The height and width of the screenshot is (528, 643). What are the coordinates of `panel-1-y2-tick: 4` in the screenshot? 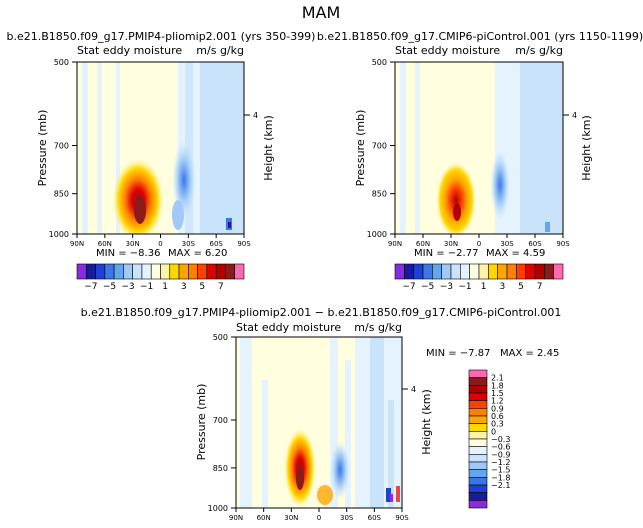 It's located at (255, 115).